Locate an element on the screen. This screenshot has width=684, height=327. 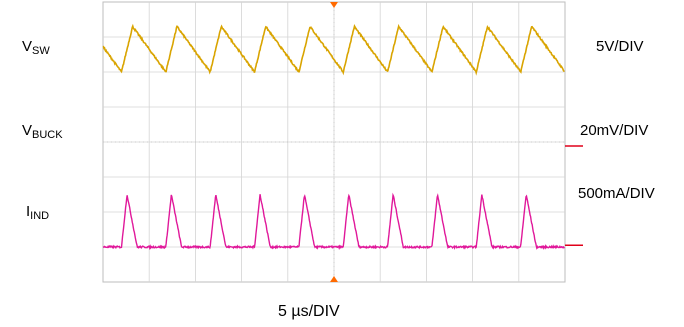
vsw-scale-label: 5V/DIV is located at coordinates (620, 46).